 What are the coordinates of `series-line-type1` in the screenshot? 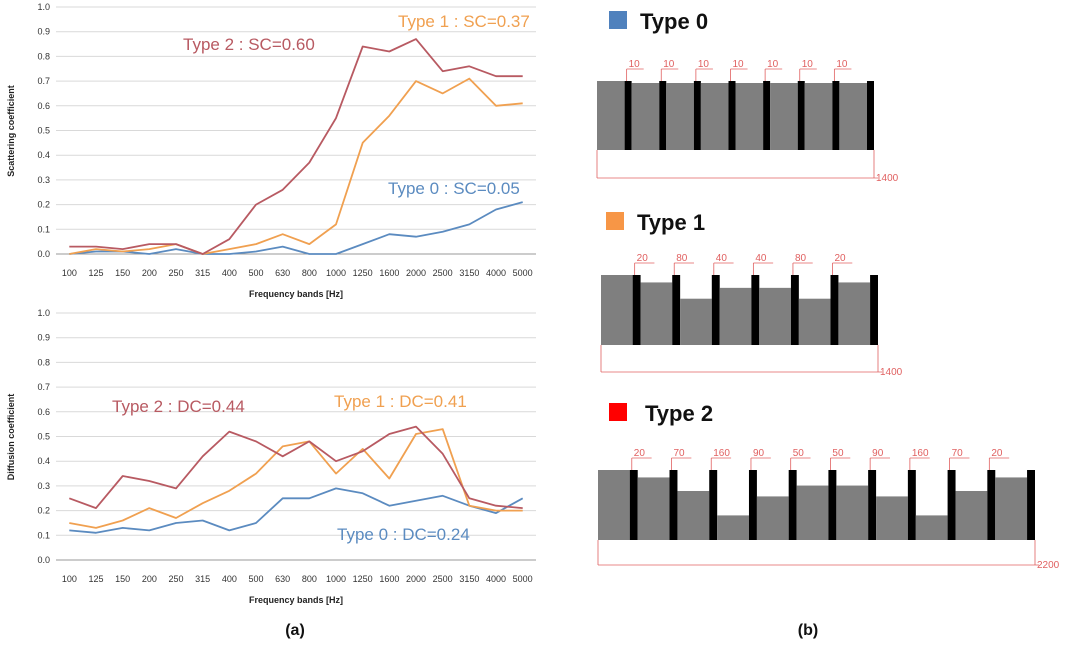 It's located at (296, 478).